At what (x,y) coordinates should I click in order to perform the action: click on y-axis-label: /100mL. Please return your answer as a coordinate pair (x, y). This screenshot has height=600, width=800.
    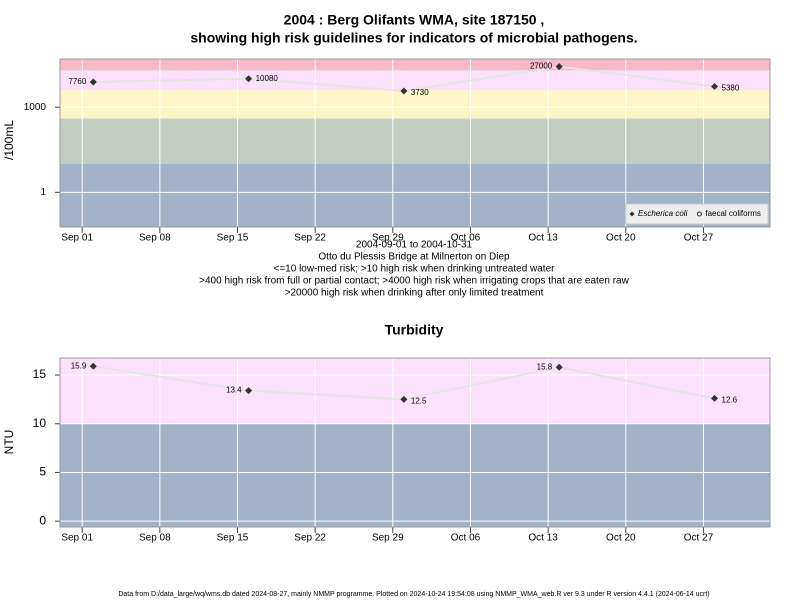
    Looking at the image, I should click on (9, 140).